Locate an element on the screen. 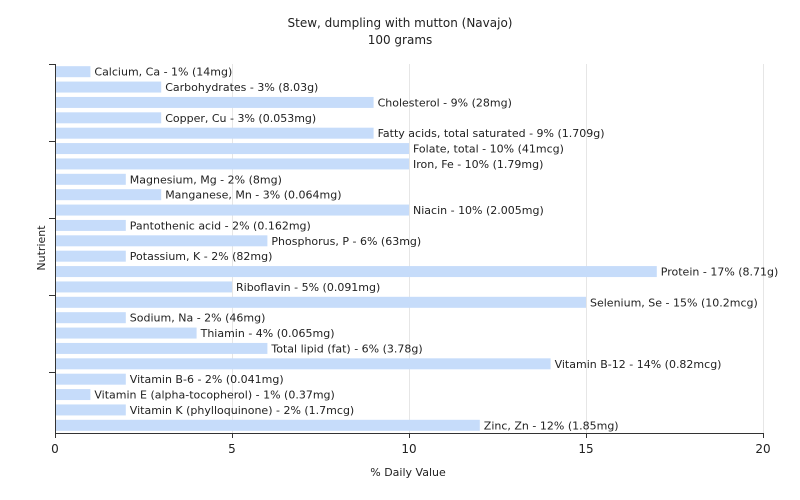 This screenshot has height=500, width=800. bar-label: Vitamin K (phylloquinone) - 2% (1.7mcg) is located at coordinates (242, 410).